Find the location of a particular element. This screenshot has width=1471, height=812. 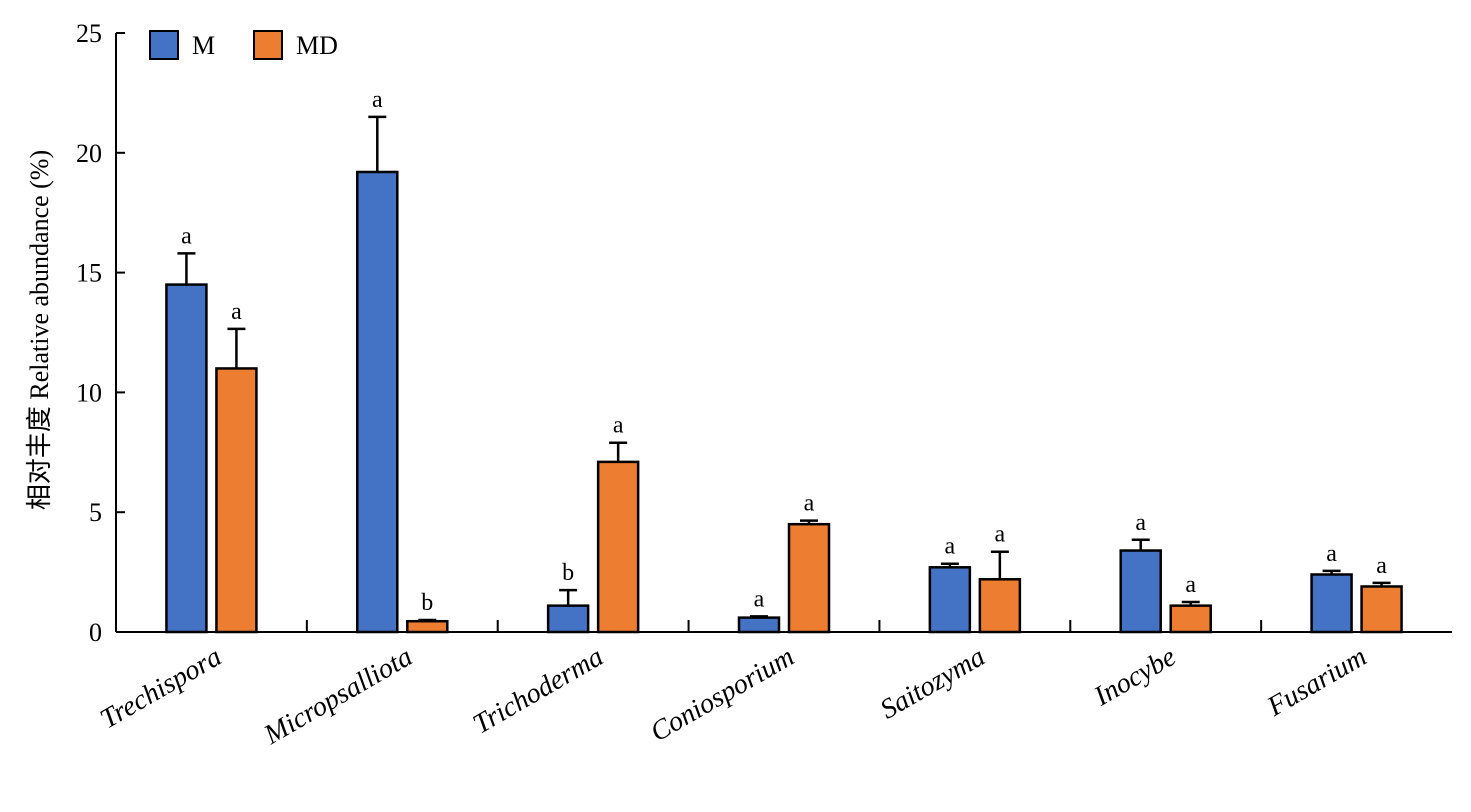

bar-md-trichoderma is located at coordinates (618, 547).